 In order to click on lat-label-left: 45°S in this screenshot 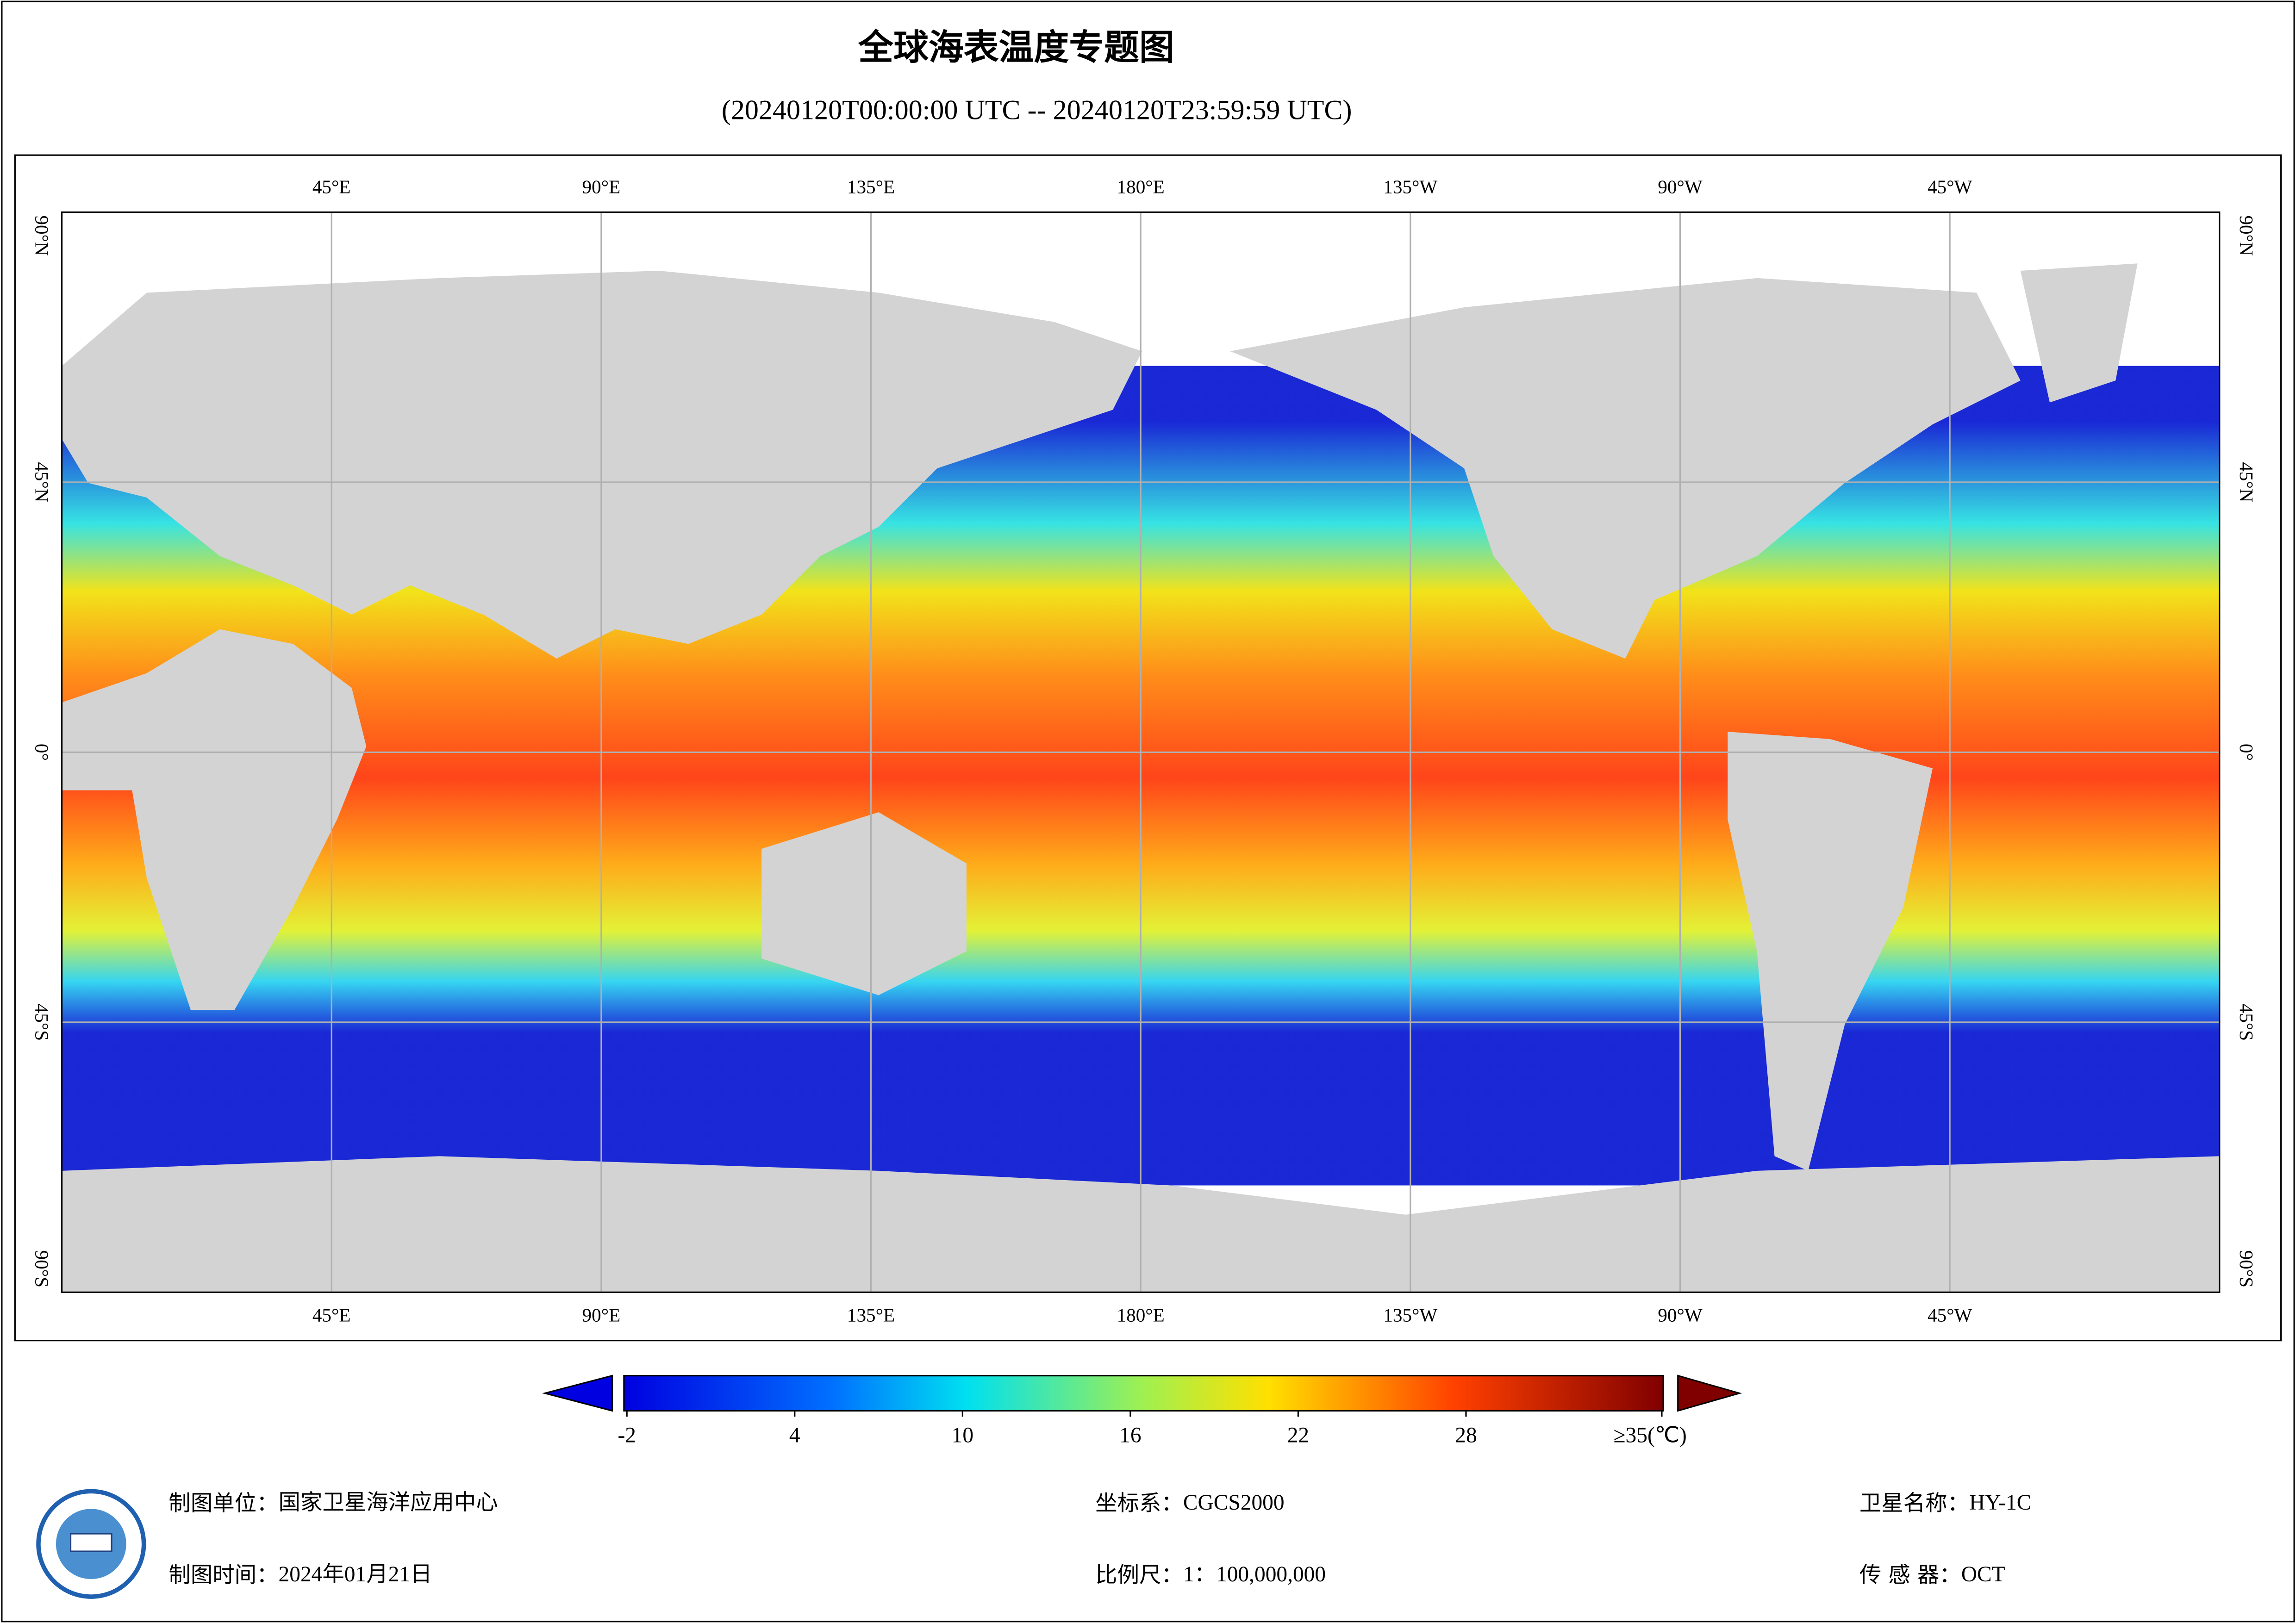, I will do `click(42, 1023)`.